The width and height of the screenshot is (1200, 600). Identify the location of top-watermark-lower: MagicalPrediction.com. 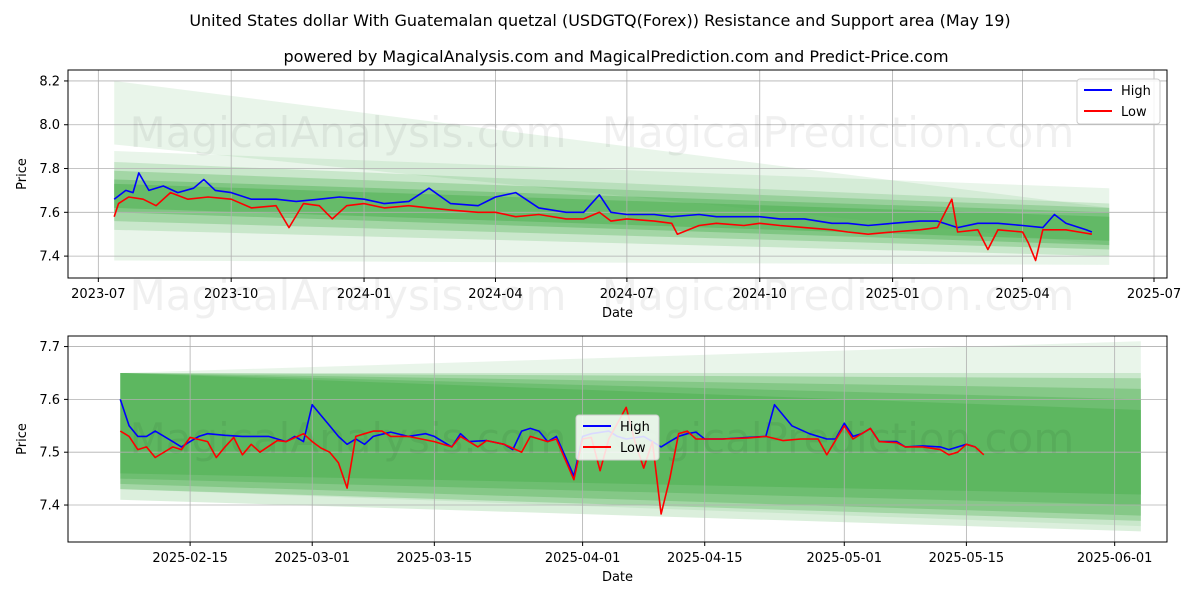
(838, 295).